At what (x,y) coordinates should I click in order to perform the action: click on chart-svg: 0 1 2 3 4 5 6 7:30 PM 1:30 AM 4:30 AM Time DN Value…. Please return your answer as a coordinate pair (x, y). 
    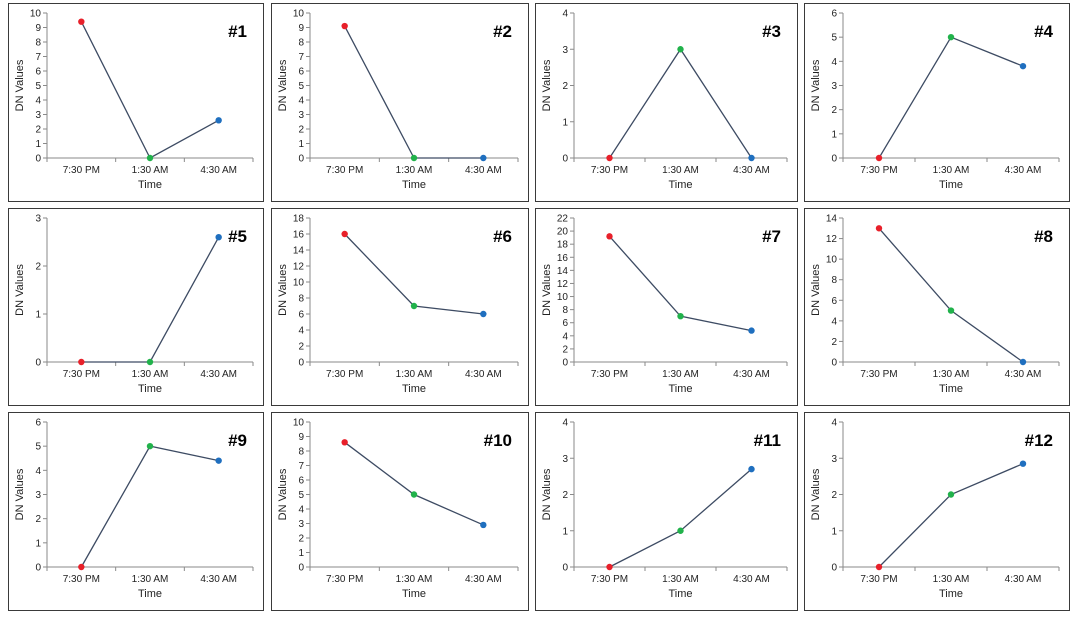
    Looking at the image, I should click on (935, 100).